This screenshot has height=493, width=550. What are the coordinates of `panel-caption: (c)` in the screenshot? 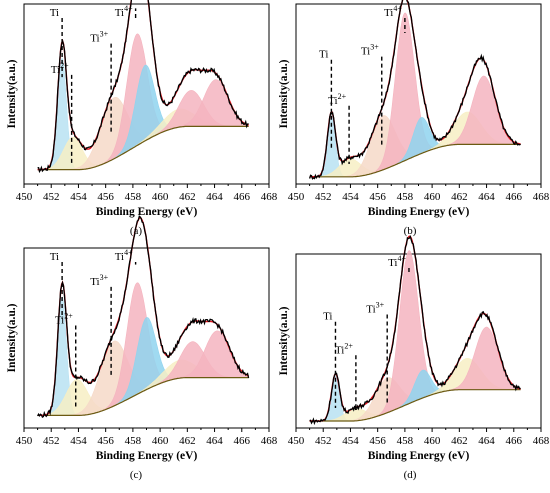 It's located at (136, 475).